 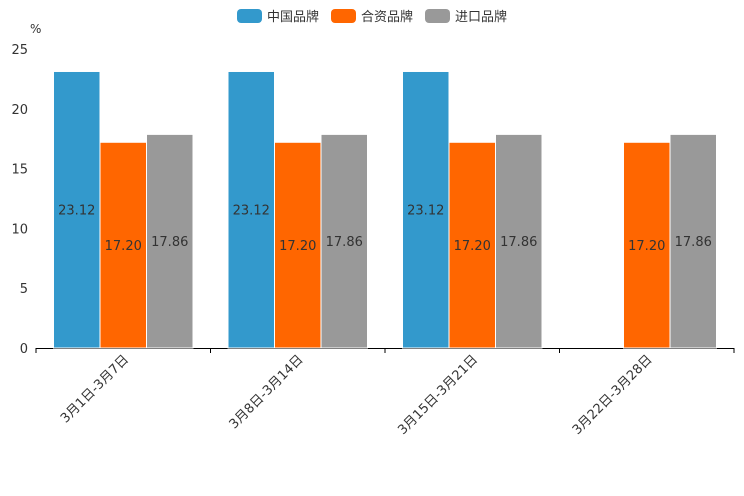 What do you see at coordinates (19, 170) in the screenshot?
I see `y-tick-label: 15` at bounding box center [19, 170].